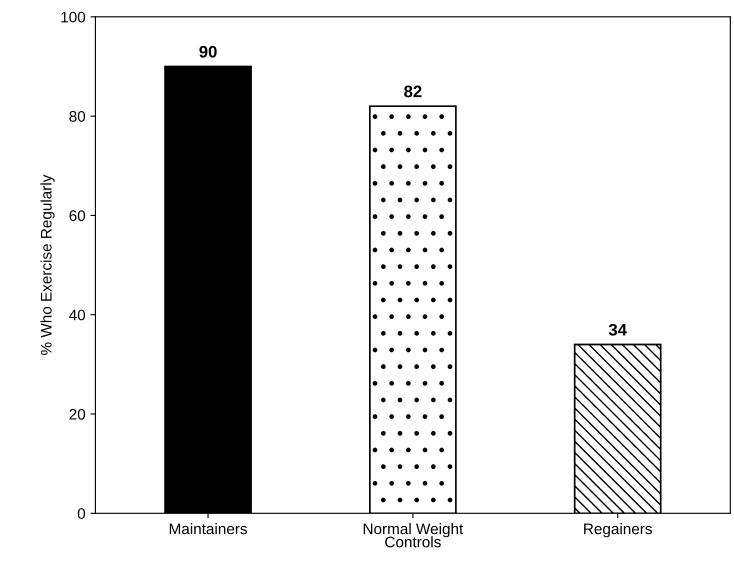 This screenshot has width=734, height=561. I want to click on x-tick-label: Normal Weight Controls, so click(414, 535).